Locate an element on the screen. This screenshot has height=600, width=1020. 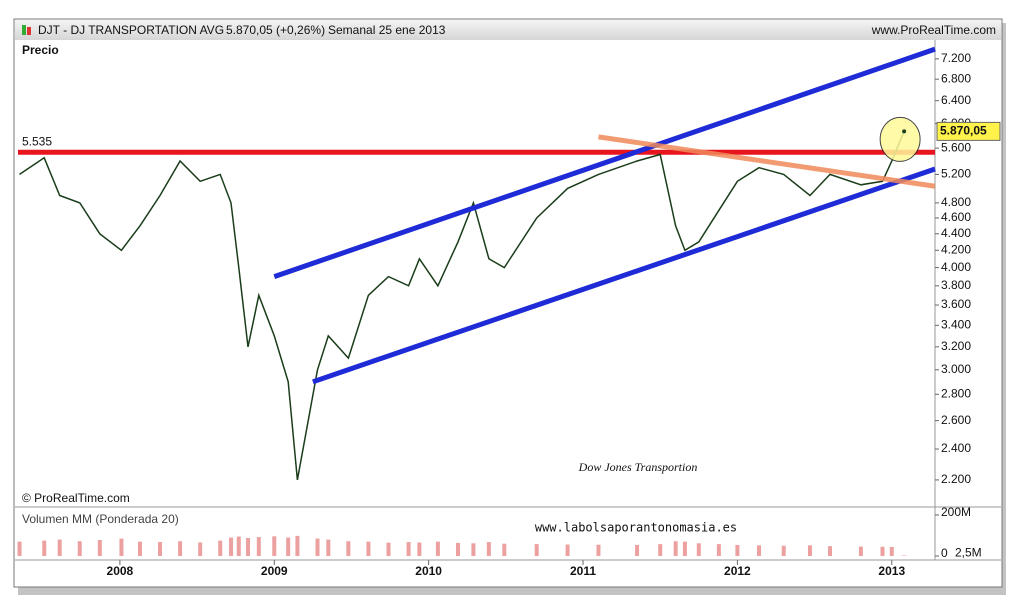
y-tick-label: 2.400 is located at coordinates (956, 448).